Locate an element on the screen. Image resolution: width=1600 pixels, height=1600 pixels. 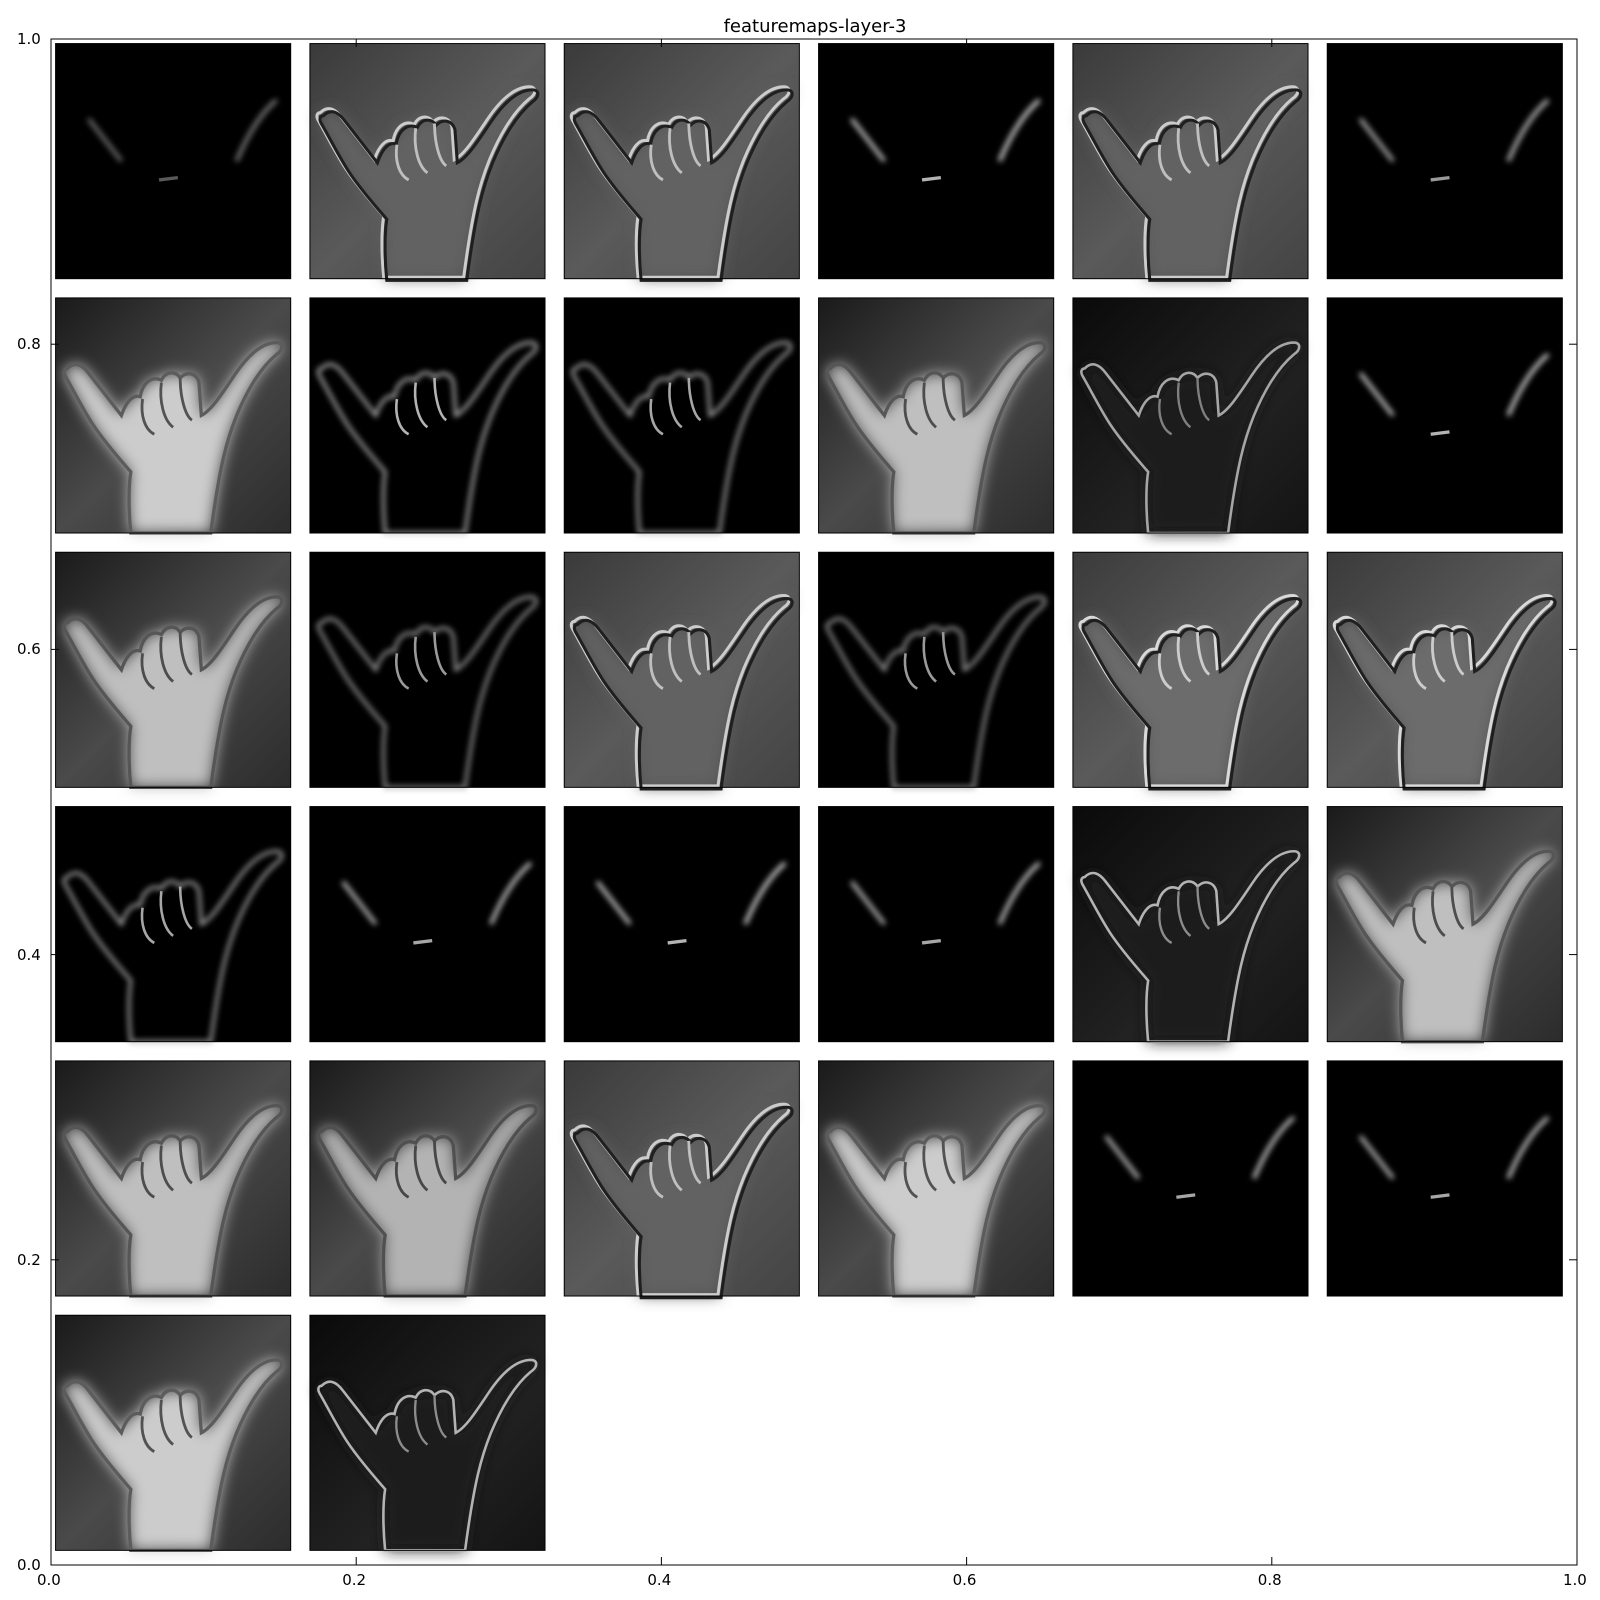
x-tick-label: 0.0 is located at coordinates (49, 1580).